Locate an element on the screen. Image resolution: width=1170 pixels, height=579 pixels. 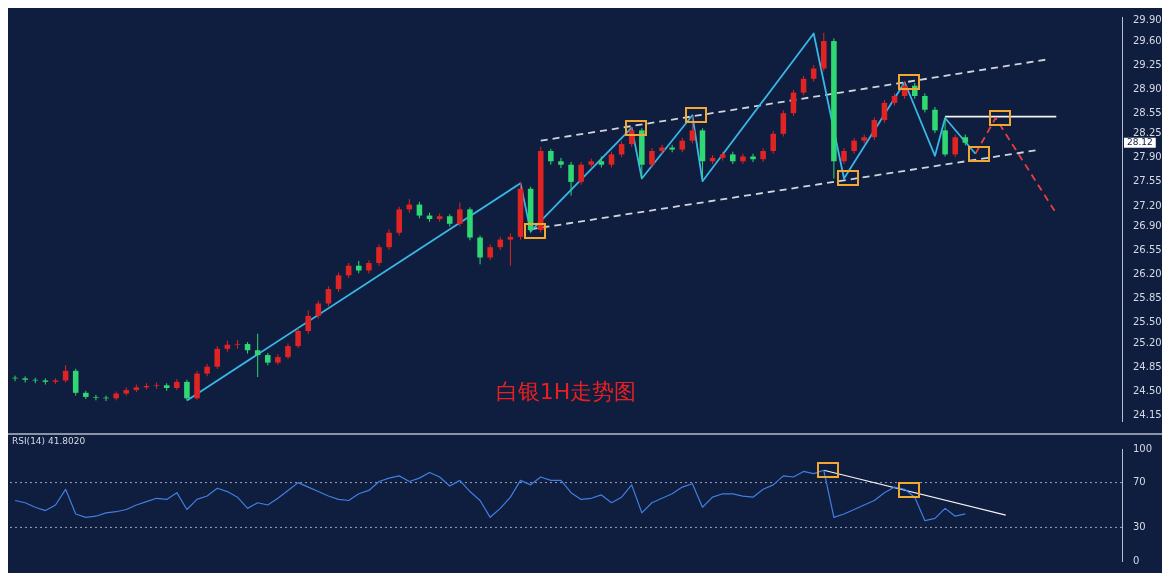
text: 白银1H走势图 is located at coordinates (566, 391).